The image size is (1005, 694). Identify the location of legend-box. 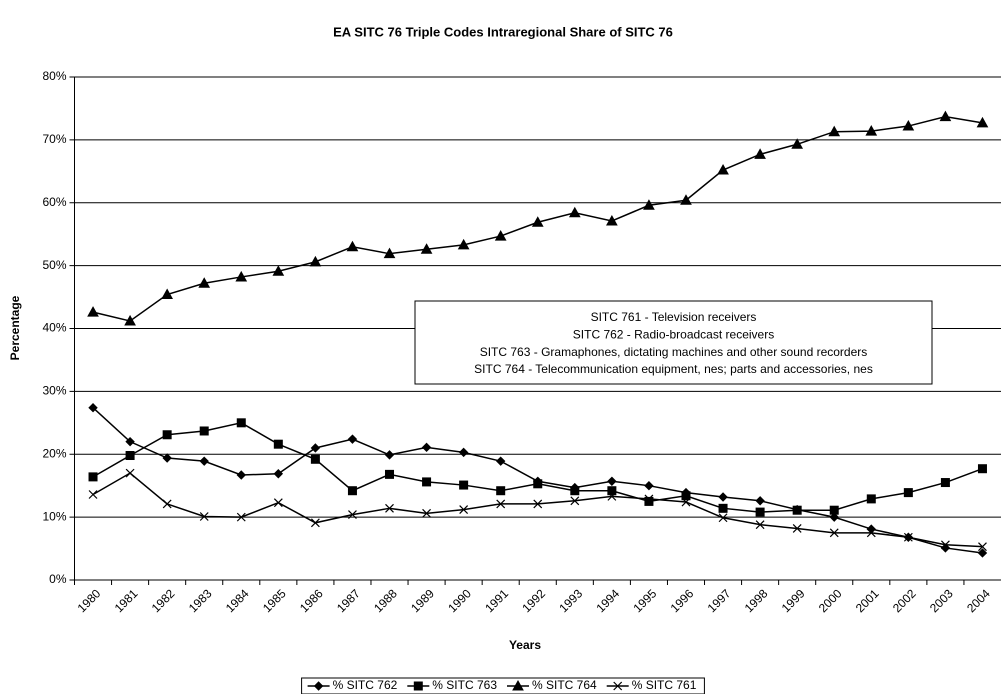
(503, 685).